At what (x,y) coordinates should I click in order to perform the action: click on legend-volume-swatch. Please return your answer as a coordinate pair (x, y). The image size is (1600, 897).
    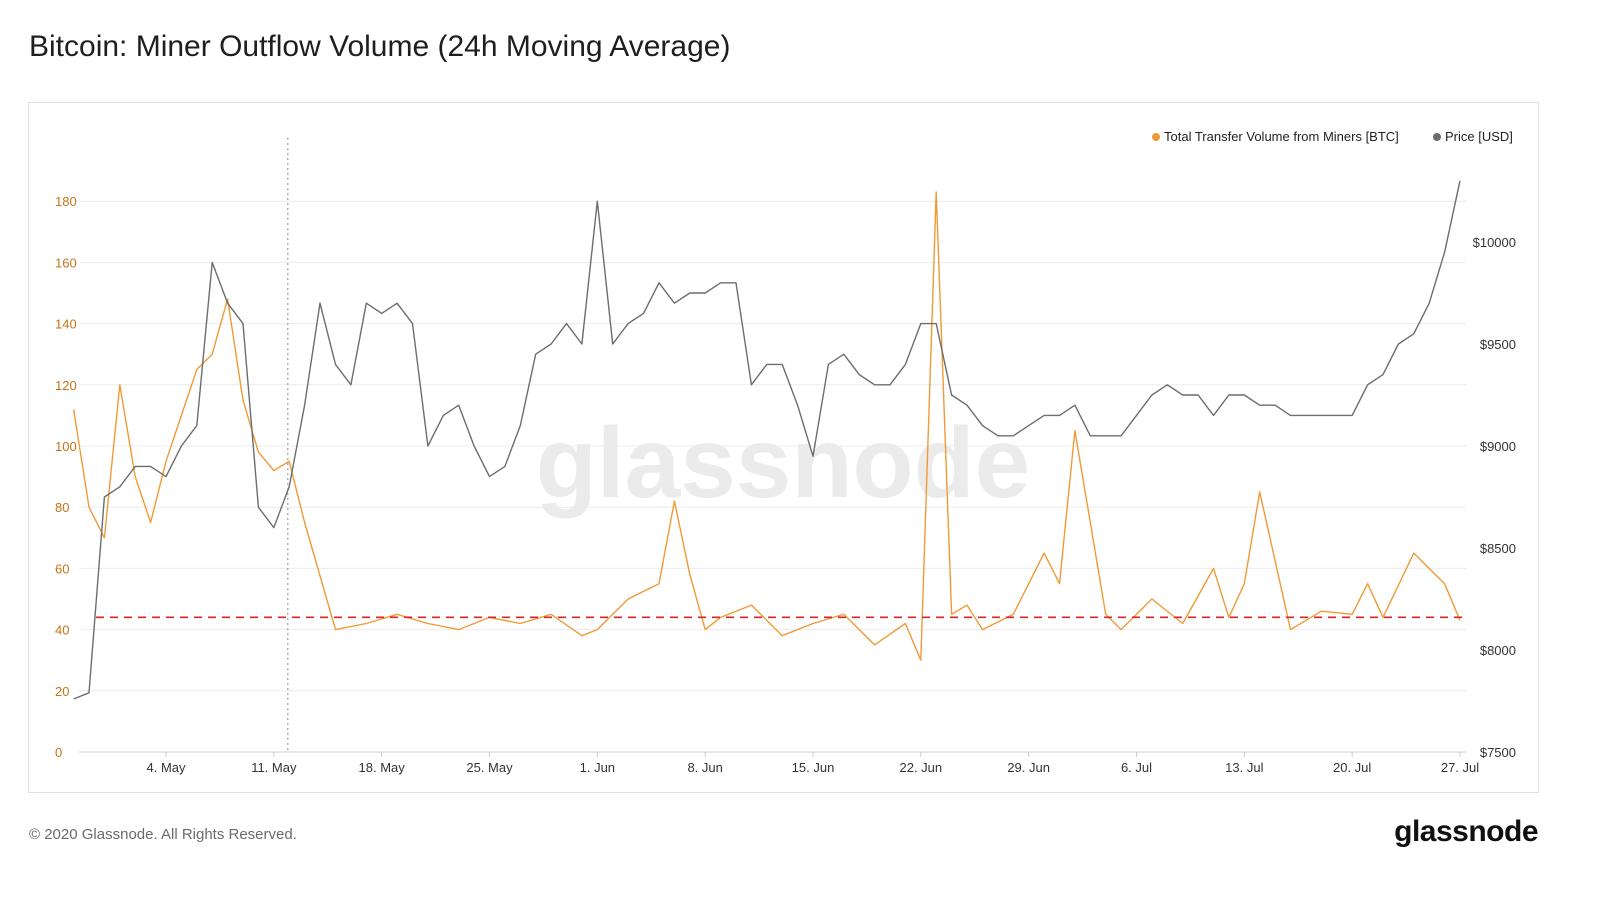
    Looking at the image, I should click on (1156, 137).